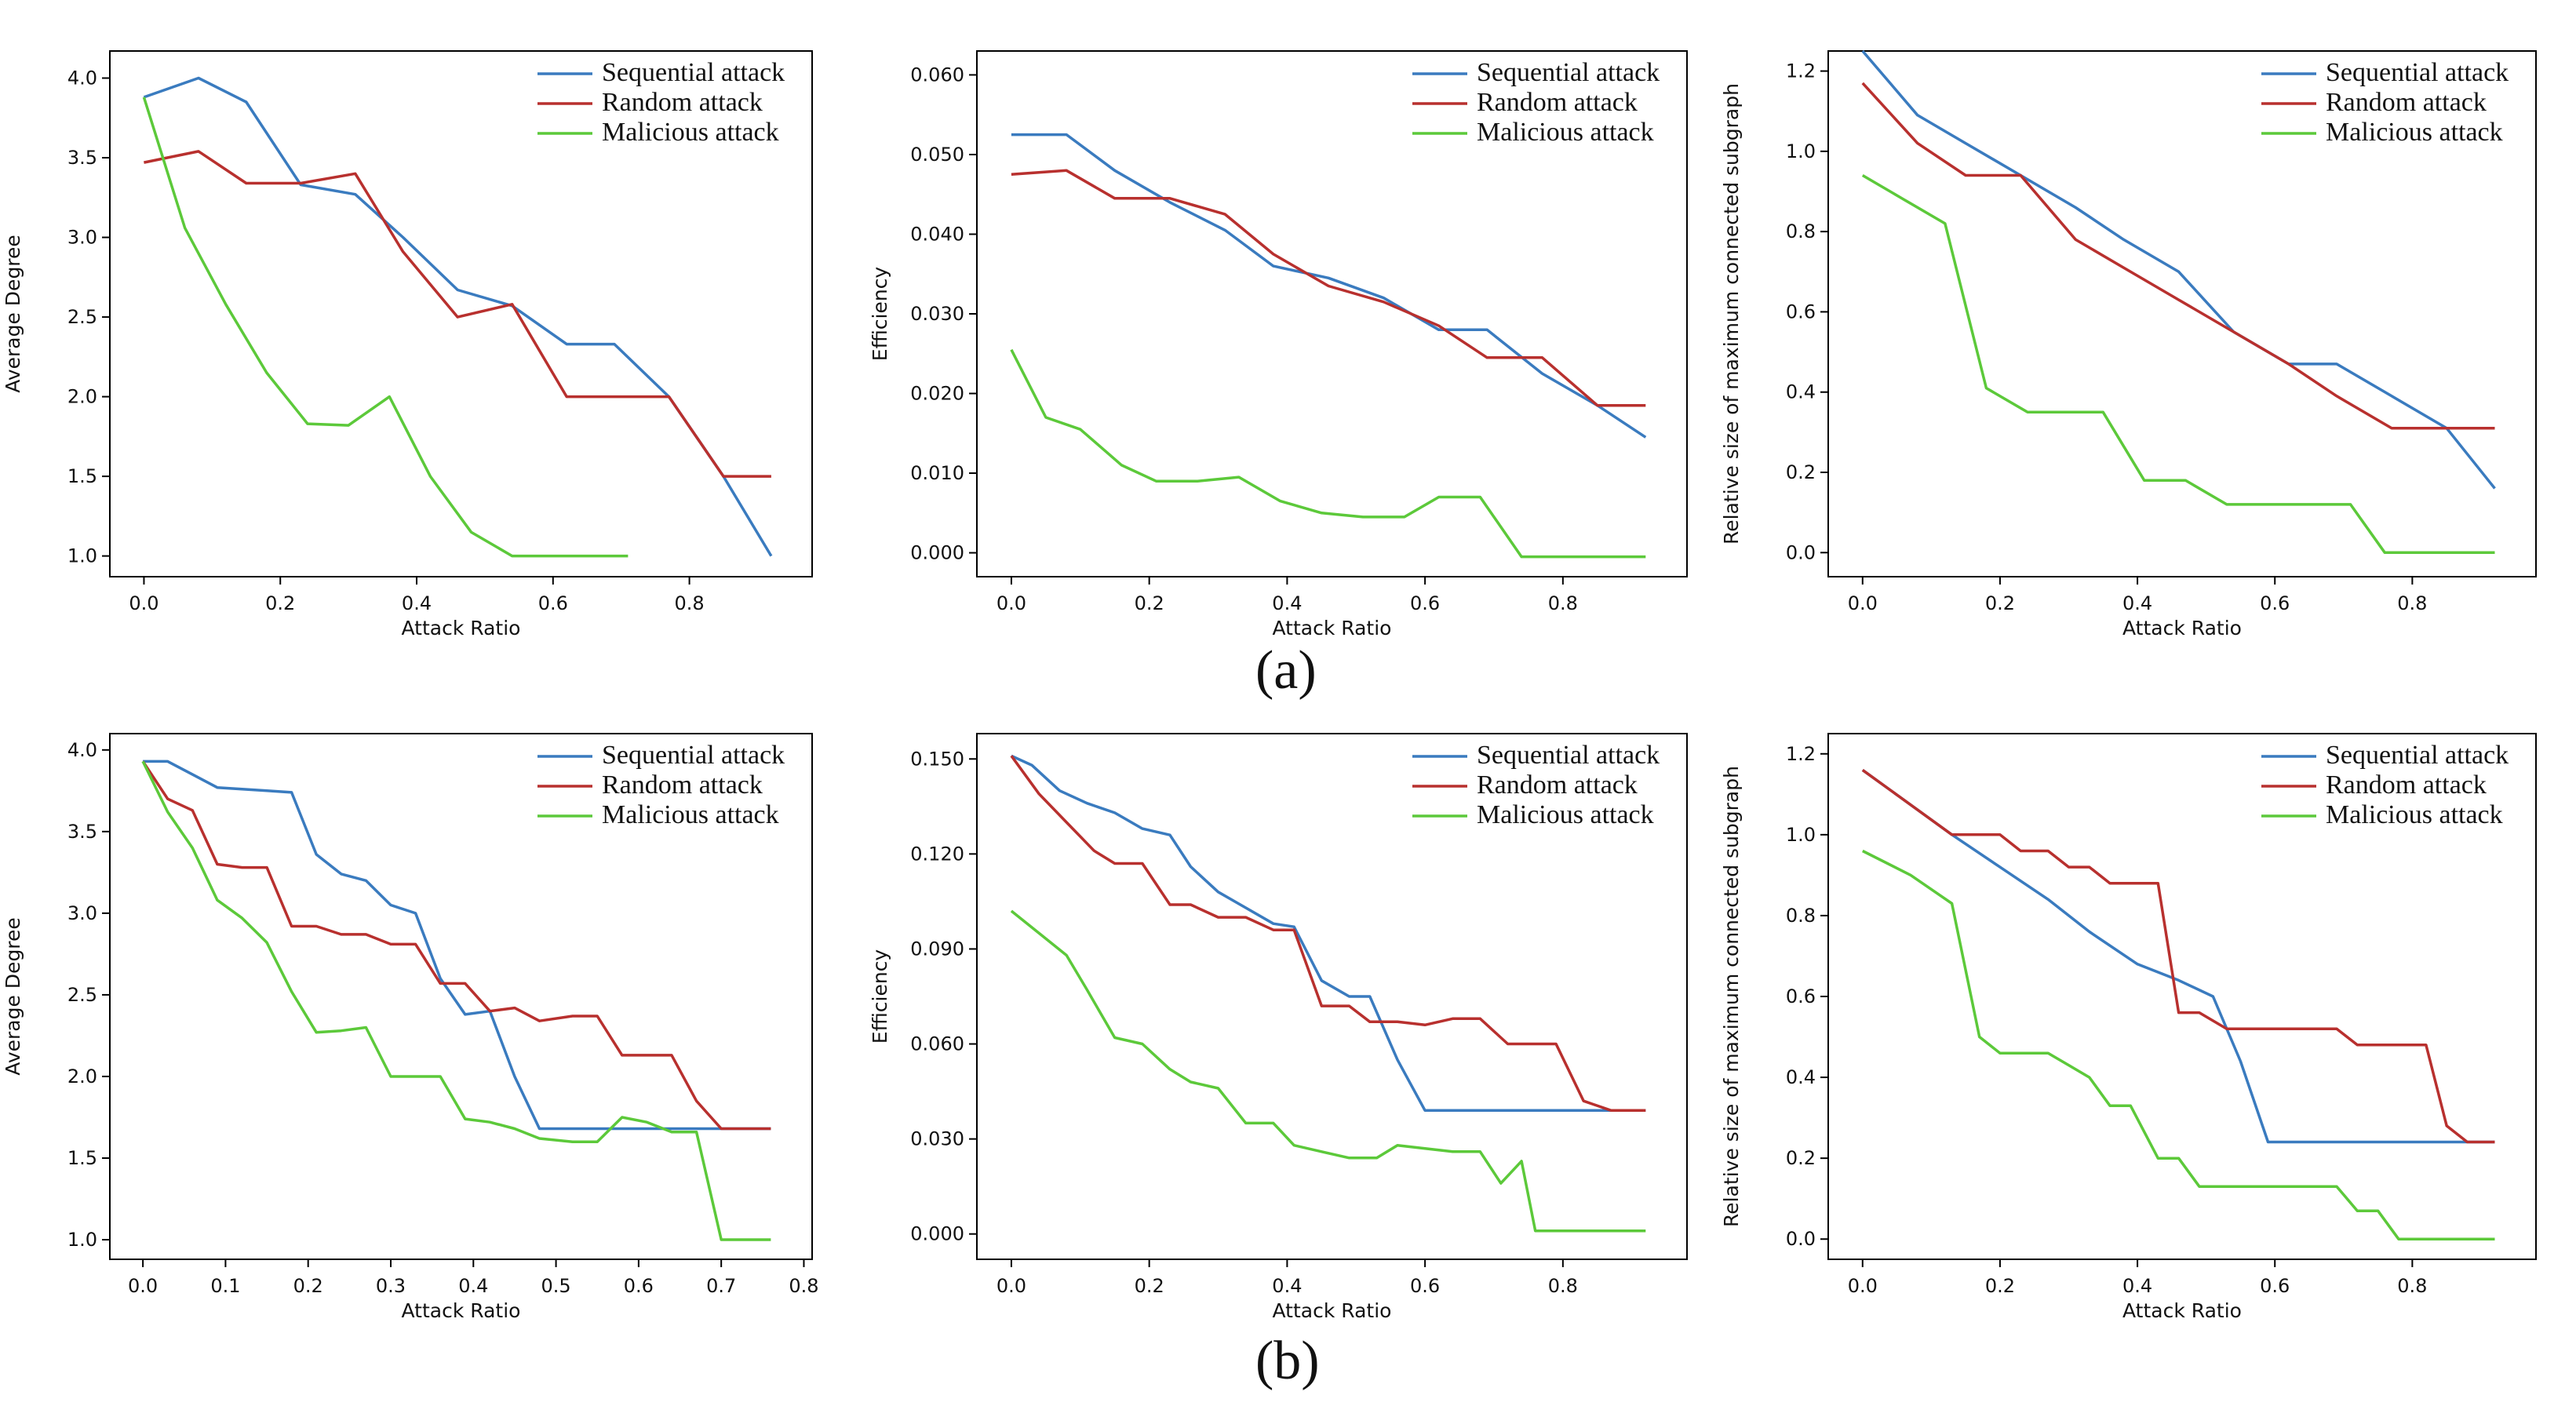 The image size is (2576, 1428). What do you see at coordinates (1801, 754) in the screenshot?
I see `y-tick-label: 1.2` at bounding box center [1801, 754].